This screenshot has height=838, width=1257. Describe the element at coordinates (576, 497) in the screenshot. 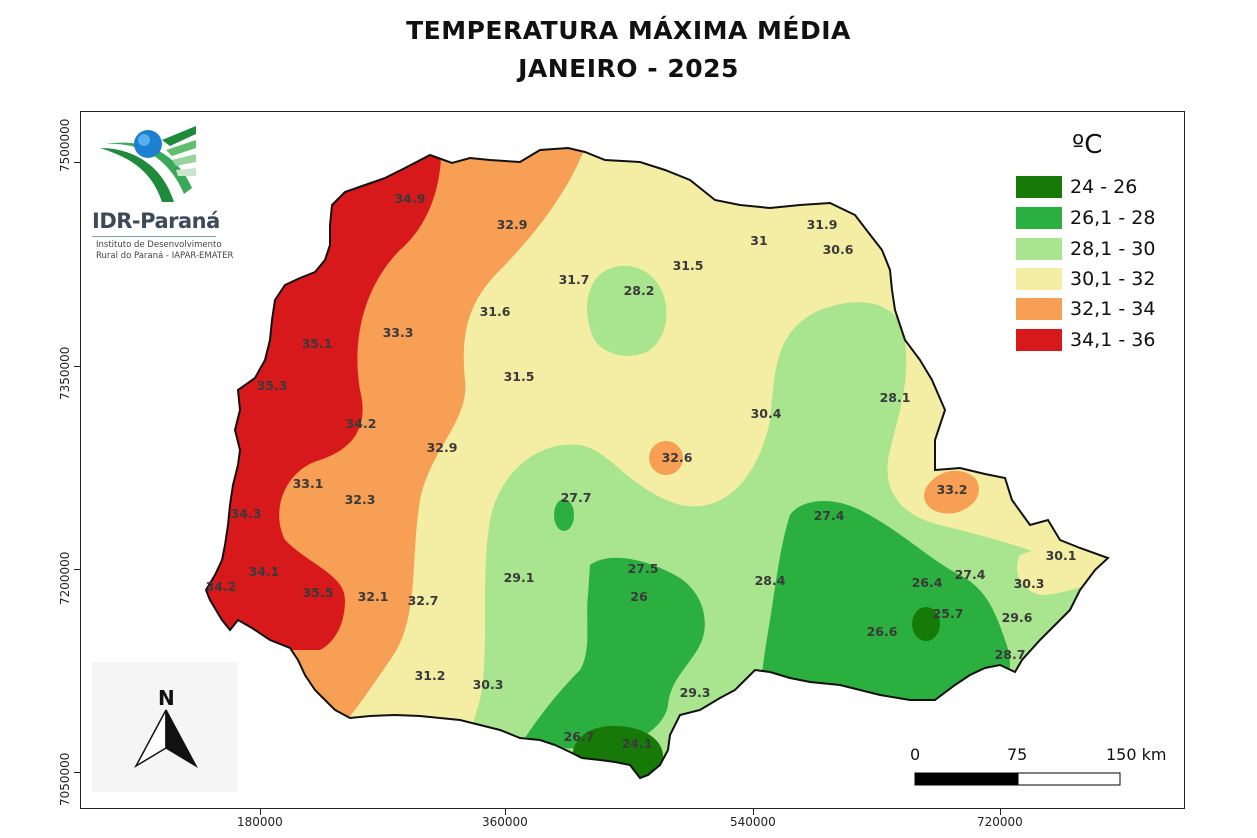

I see `temperature-value-label: 27.7` at that location.